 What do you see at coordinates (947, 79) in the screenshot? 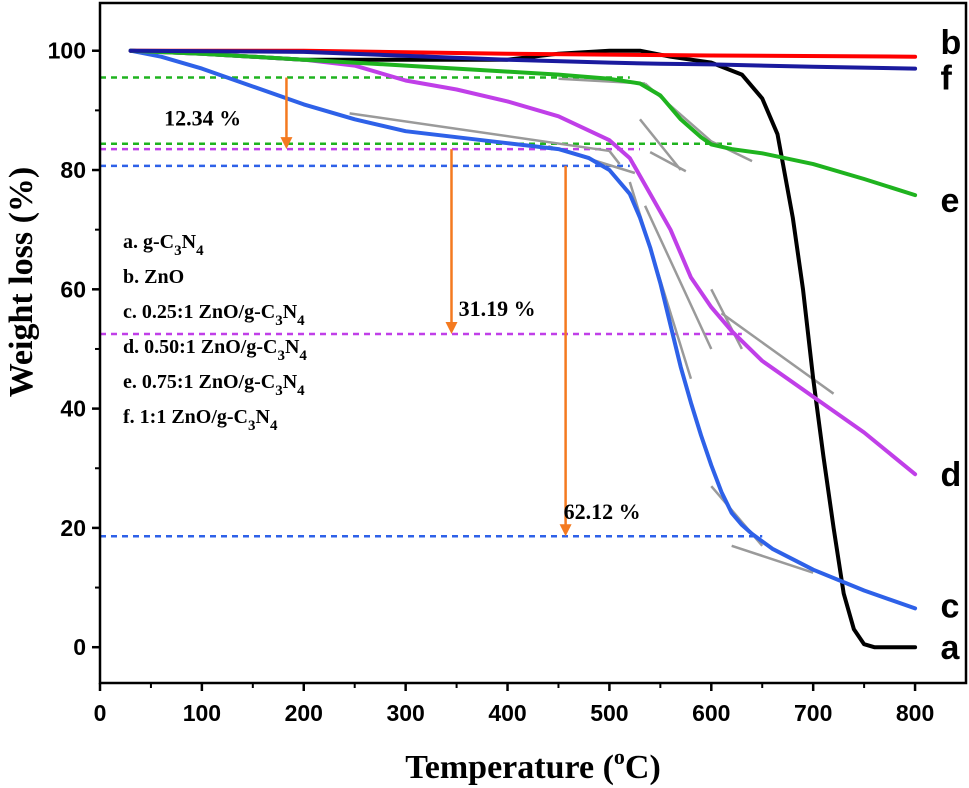
I see `curve-label-f: f` at bounding box center [947, 79].